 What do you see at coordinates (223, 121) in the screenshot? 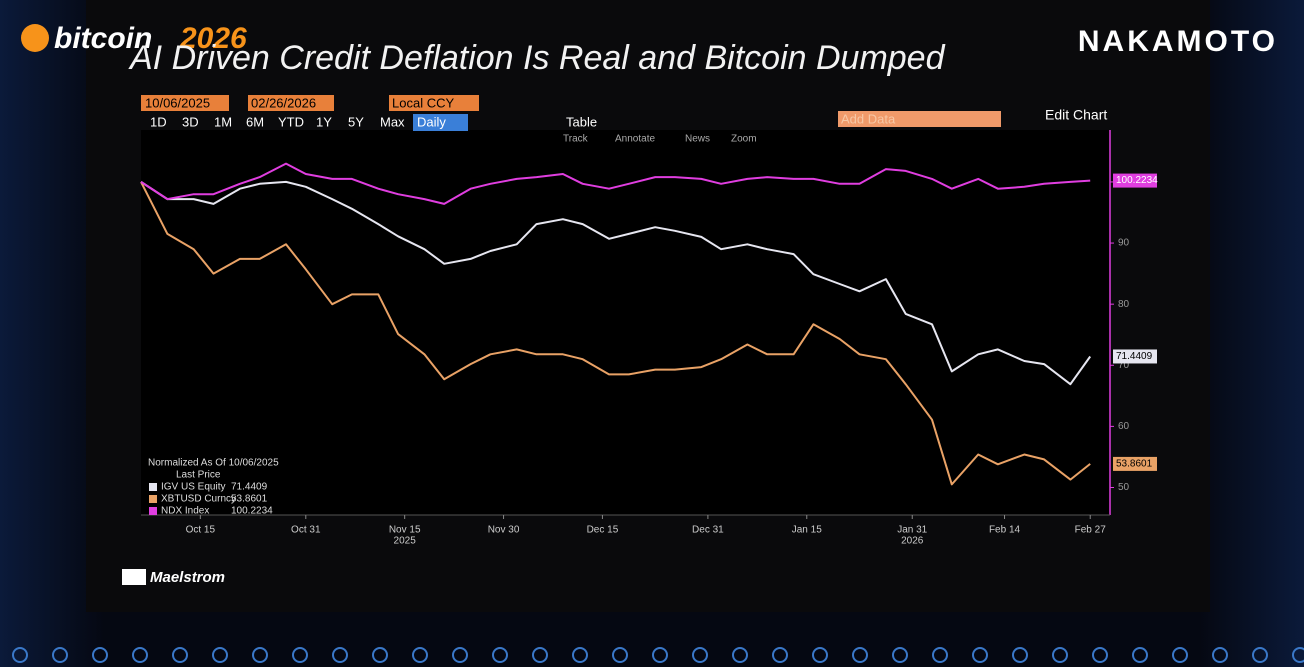
I see `range-button: 1M` at bounding box center [223, 121].